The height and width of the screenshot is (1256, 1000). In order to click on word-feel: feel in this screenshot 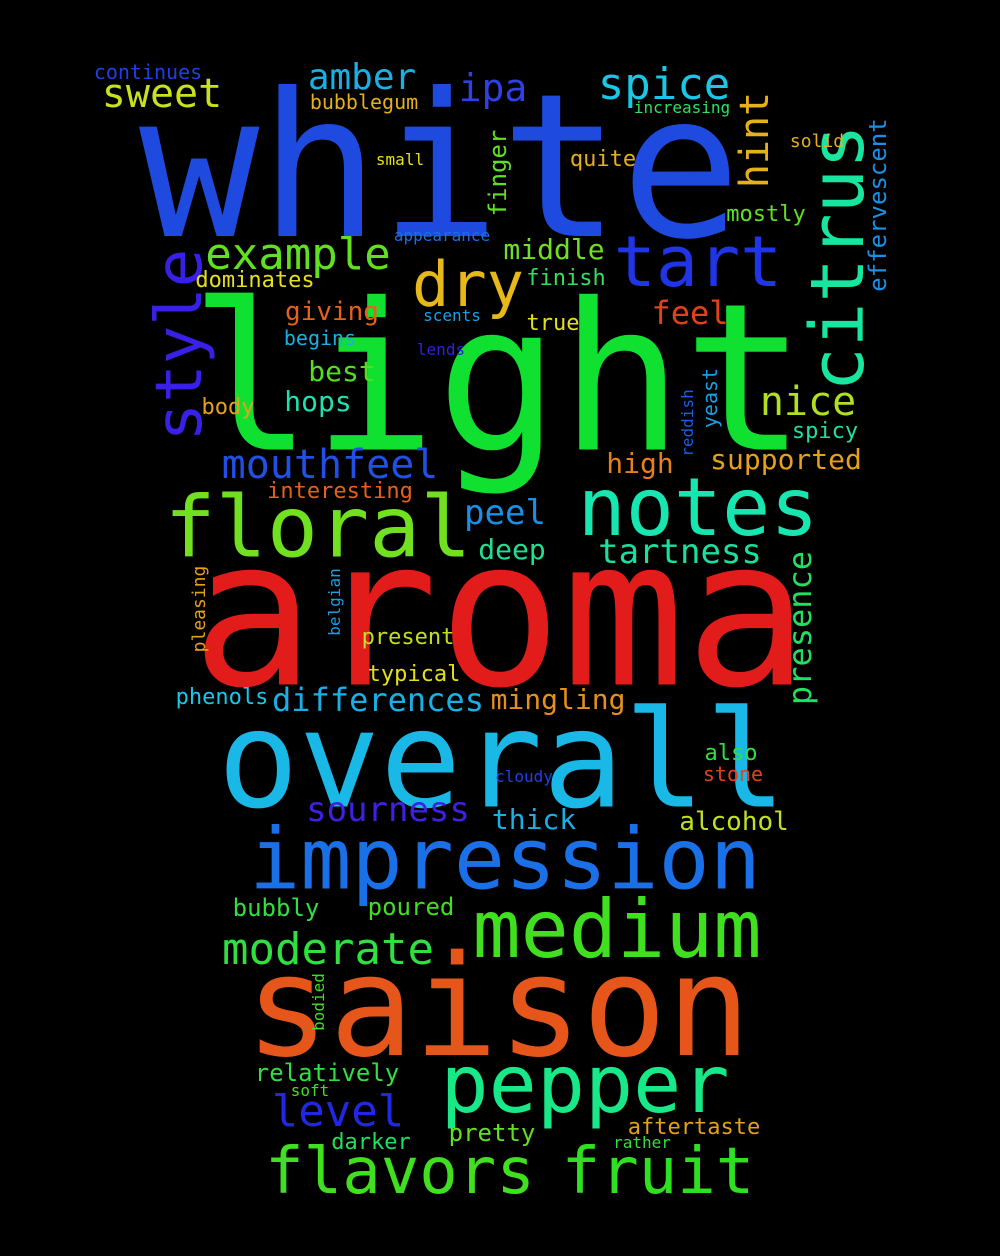, I will do `click(690, 313)`.